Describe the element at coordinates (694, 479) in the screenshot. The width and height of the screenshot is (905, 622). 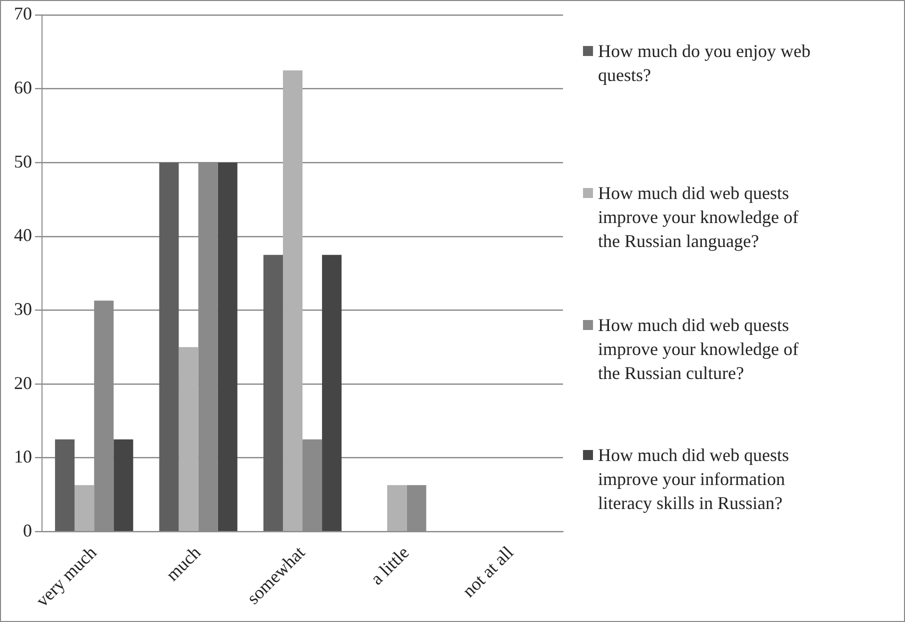
I see `legend-label: How much did web quests improve your information literacy skills in Russian?` at that location.